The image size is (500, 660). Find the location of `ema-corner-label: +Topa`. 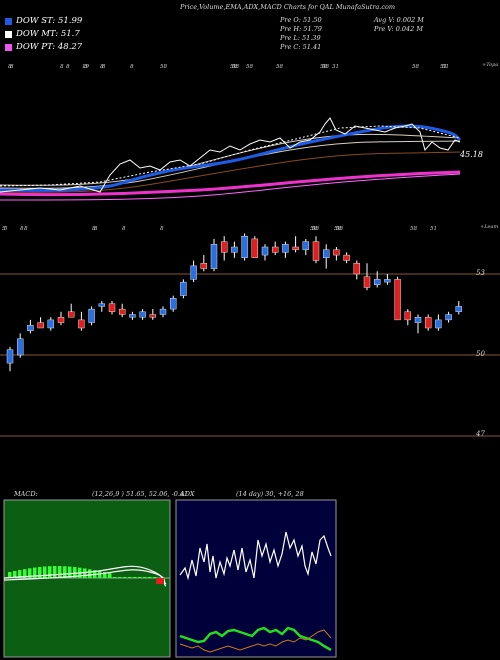

ema-corner-label: +Topa is located at coordinates (490, 65).